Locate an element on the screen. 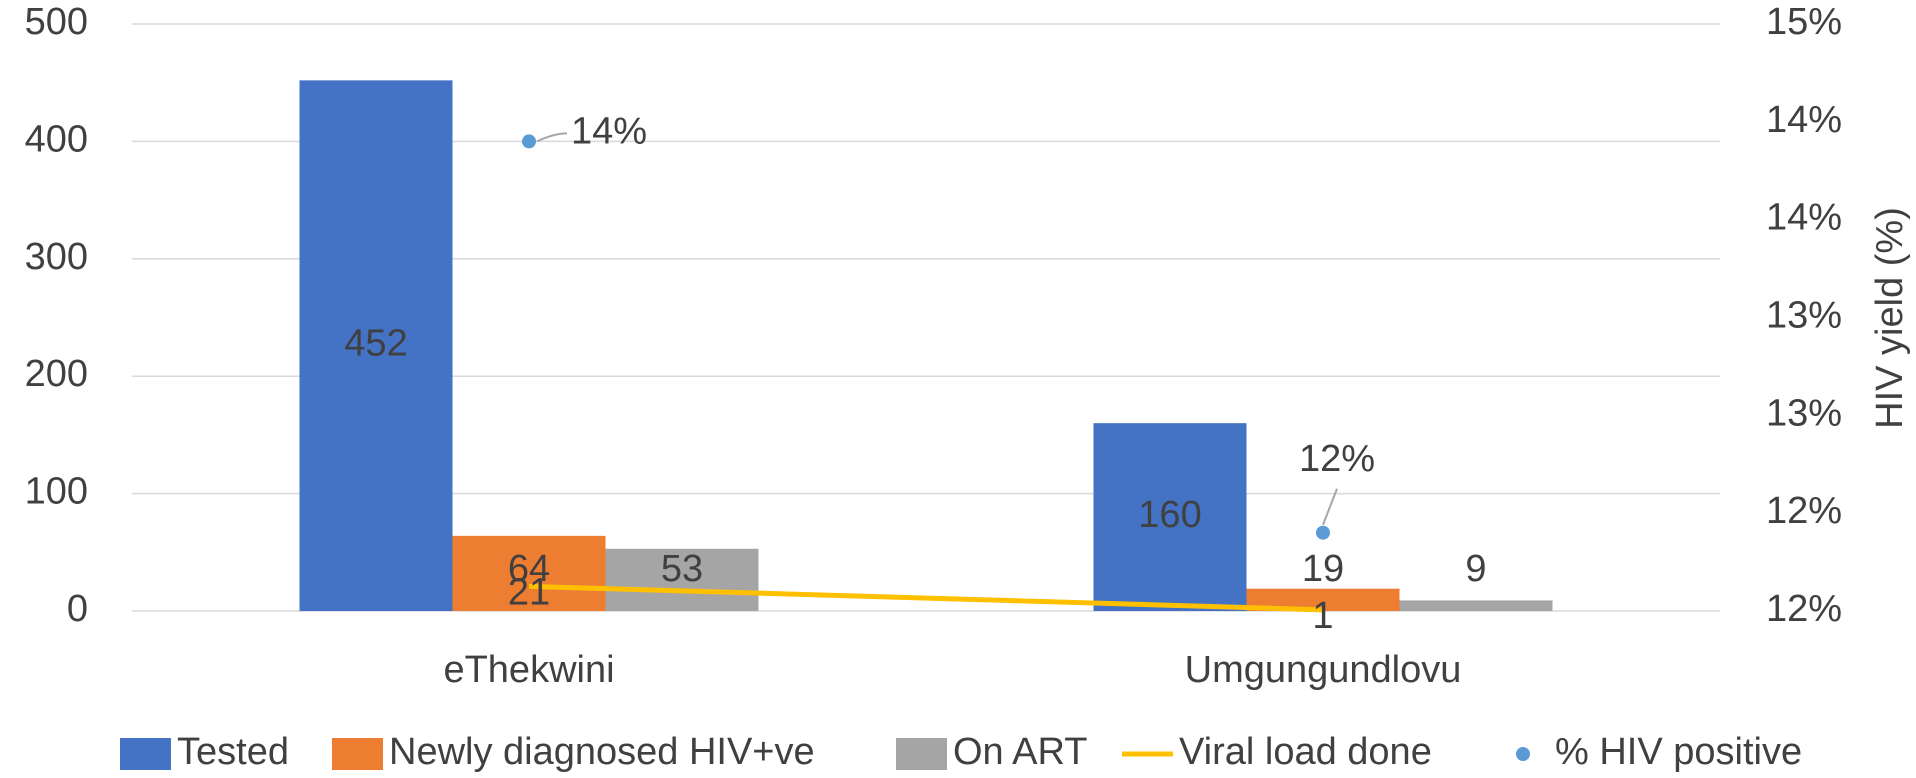 Image resolution: width=1916 pixels, height=778 pixels. y2-tick-label: 15% is located at coordinates (1804, 22).